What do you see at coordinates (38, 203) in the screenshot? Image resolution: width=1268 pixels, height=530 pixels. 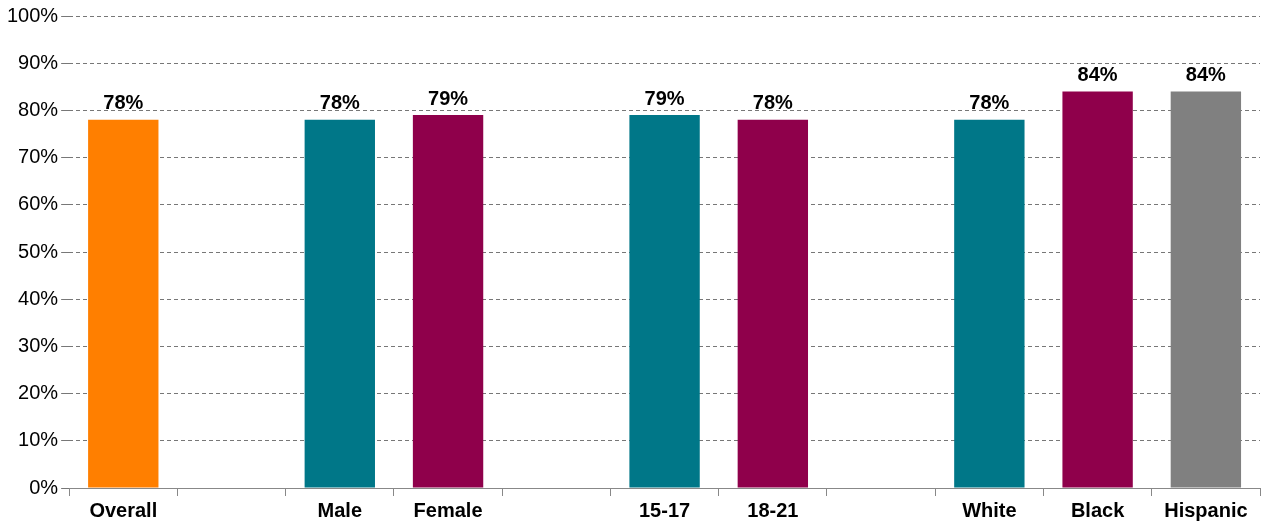 I see `y-tick-label: 60%` at bounding box center [38, 203].